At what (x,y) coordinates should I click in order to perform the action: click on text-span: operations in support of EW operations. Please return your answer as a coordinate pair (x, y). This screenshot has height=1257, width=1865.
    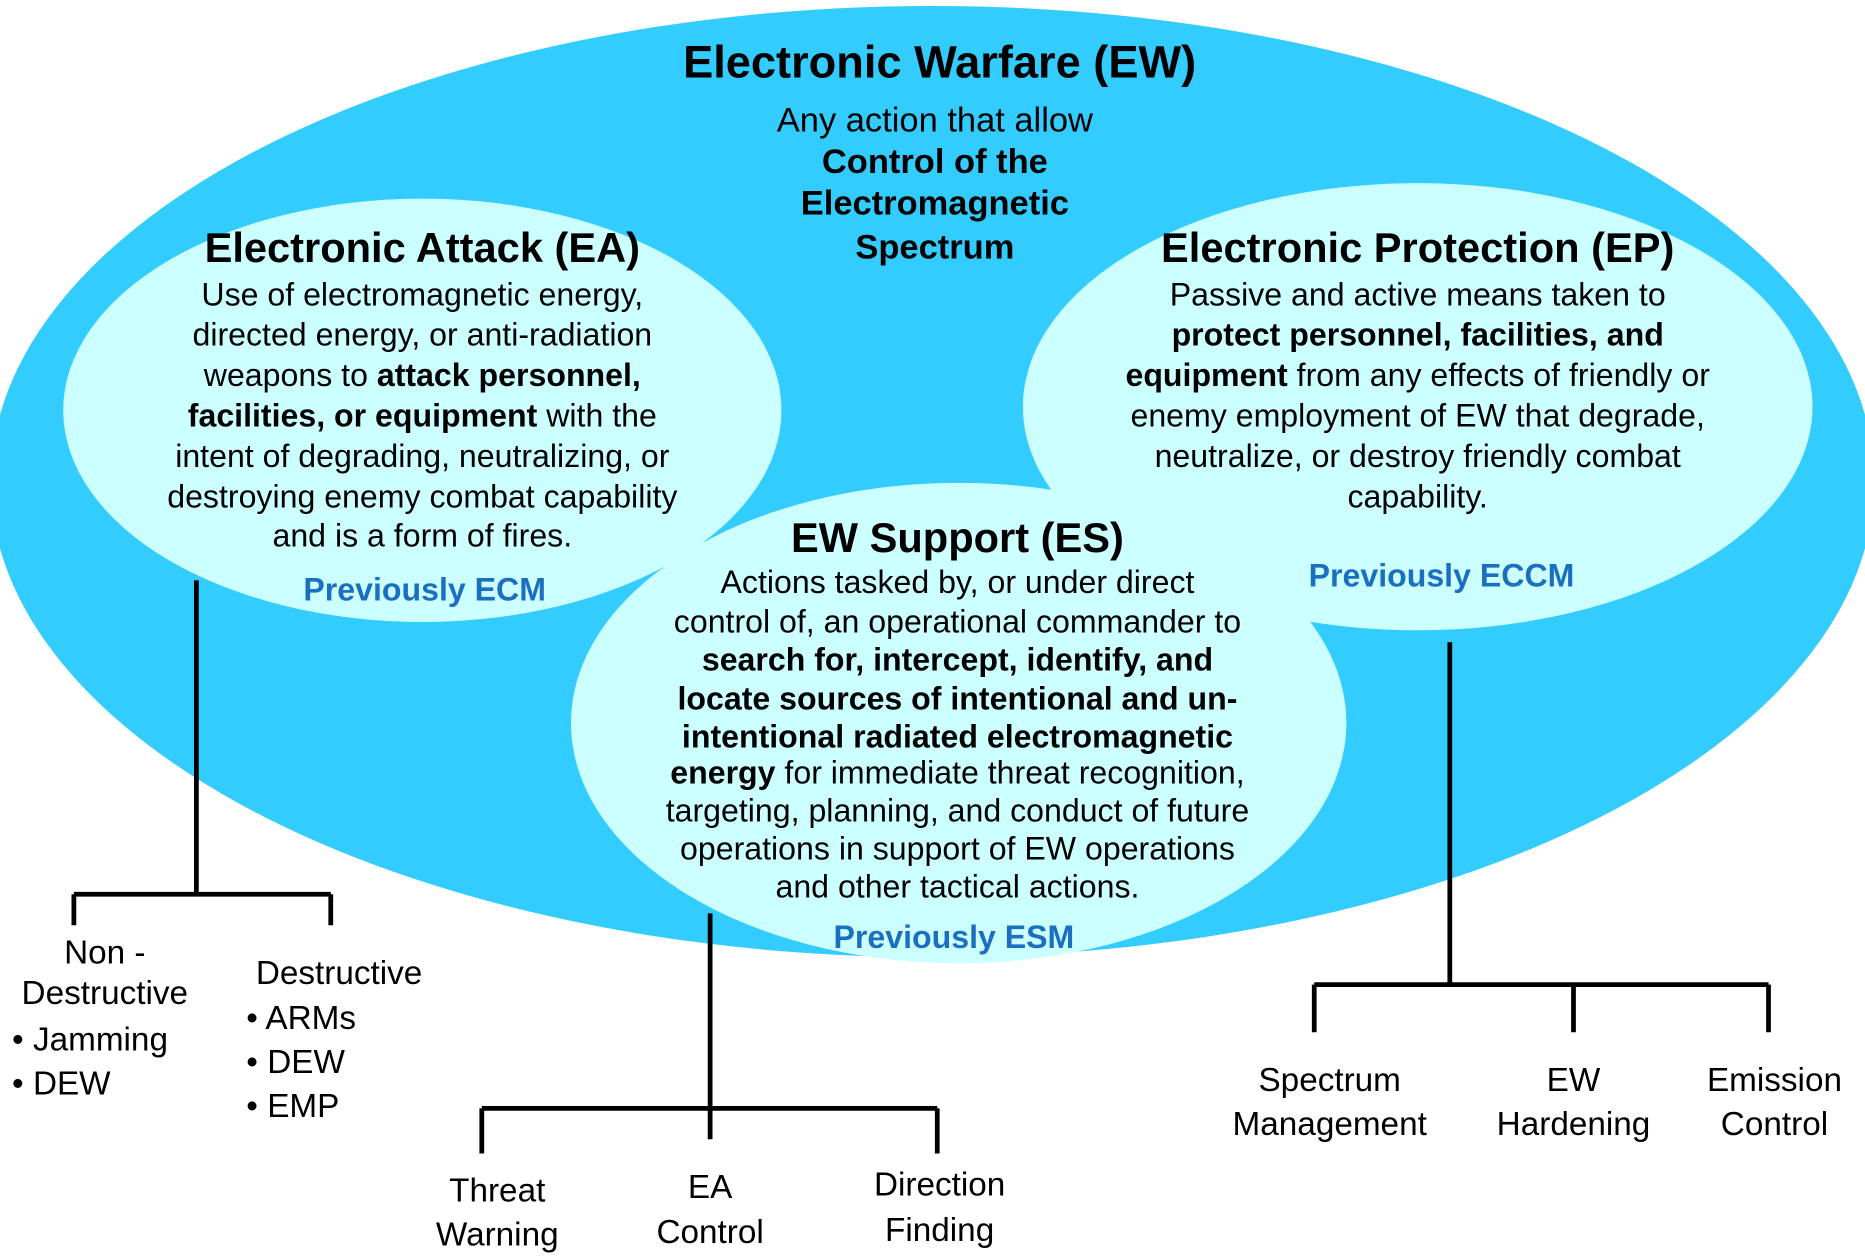
    Looking at the image, I should click on (957, 849).